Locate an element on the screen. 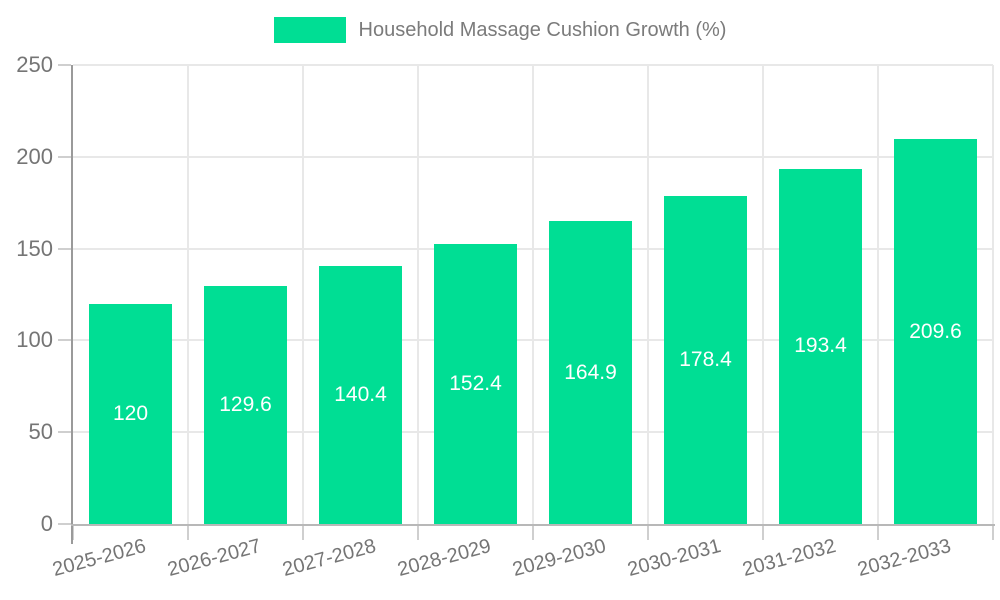  x-axis-category-label: 2028-2029 is located at coordinates (444, 558).